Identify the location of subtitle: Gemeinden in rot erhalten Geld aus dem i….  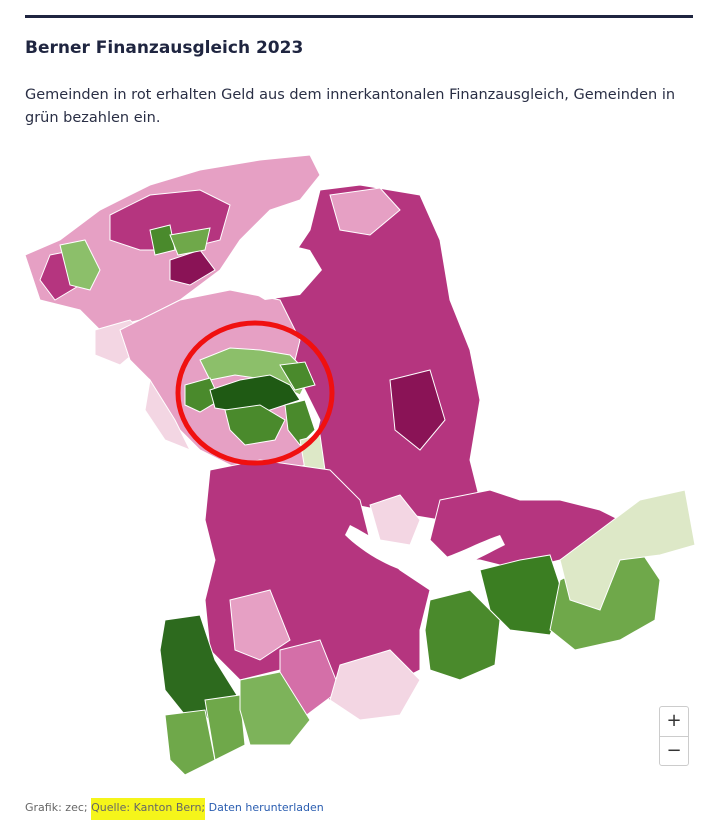
(350, 106).